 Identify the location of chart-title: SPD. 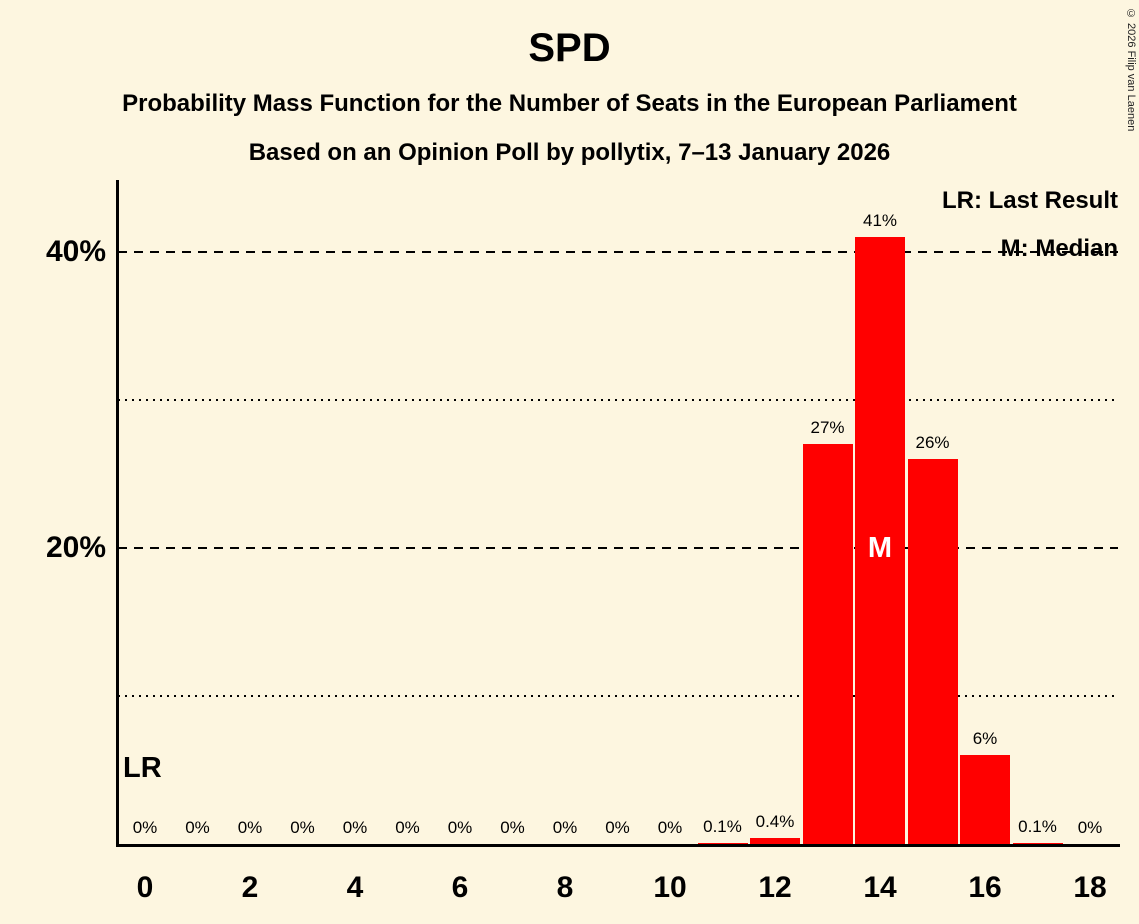
(569, 48).